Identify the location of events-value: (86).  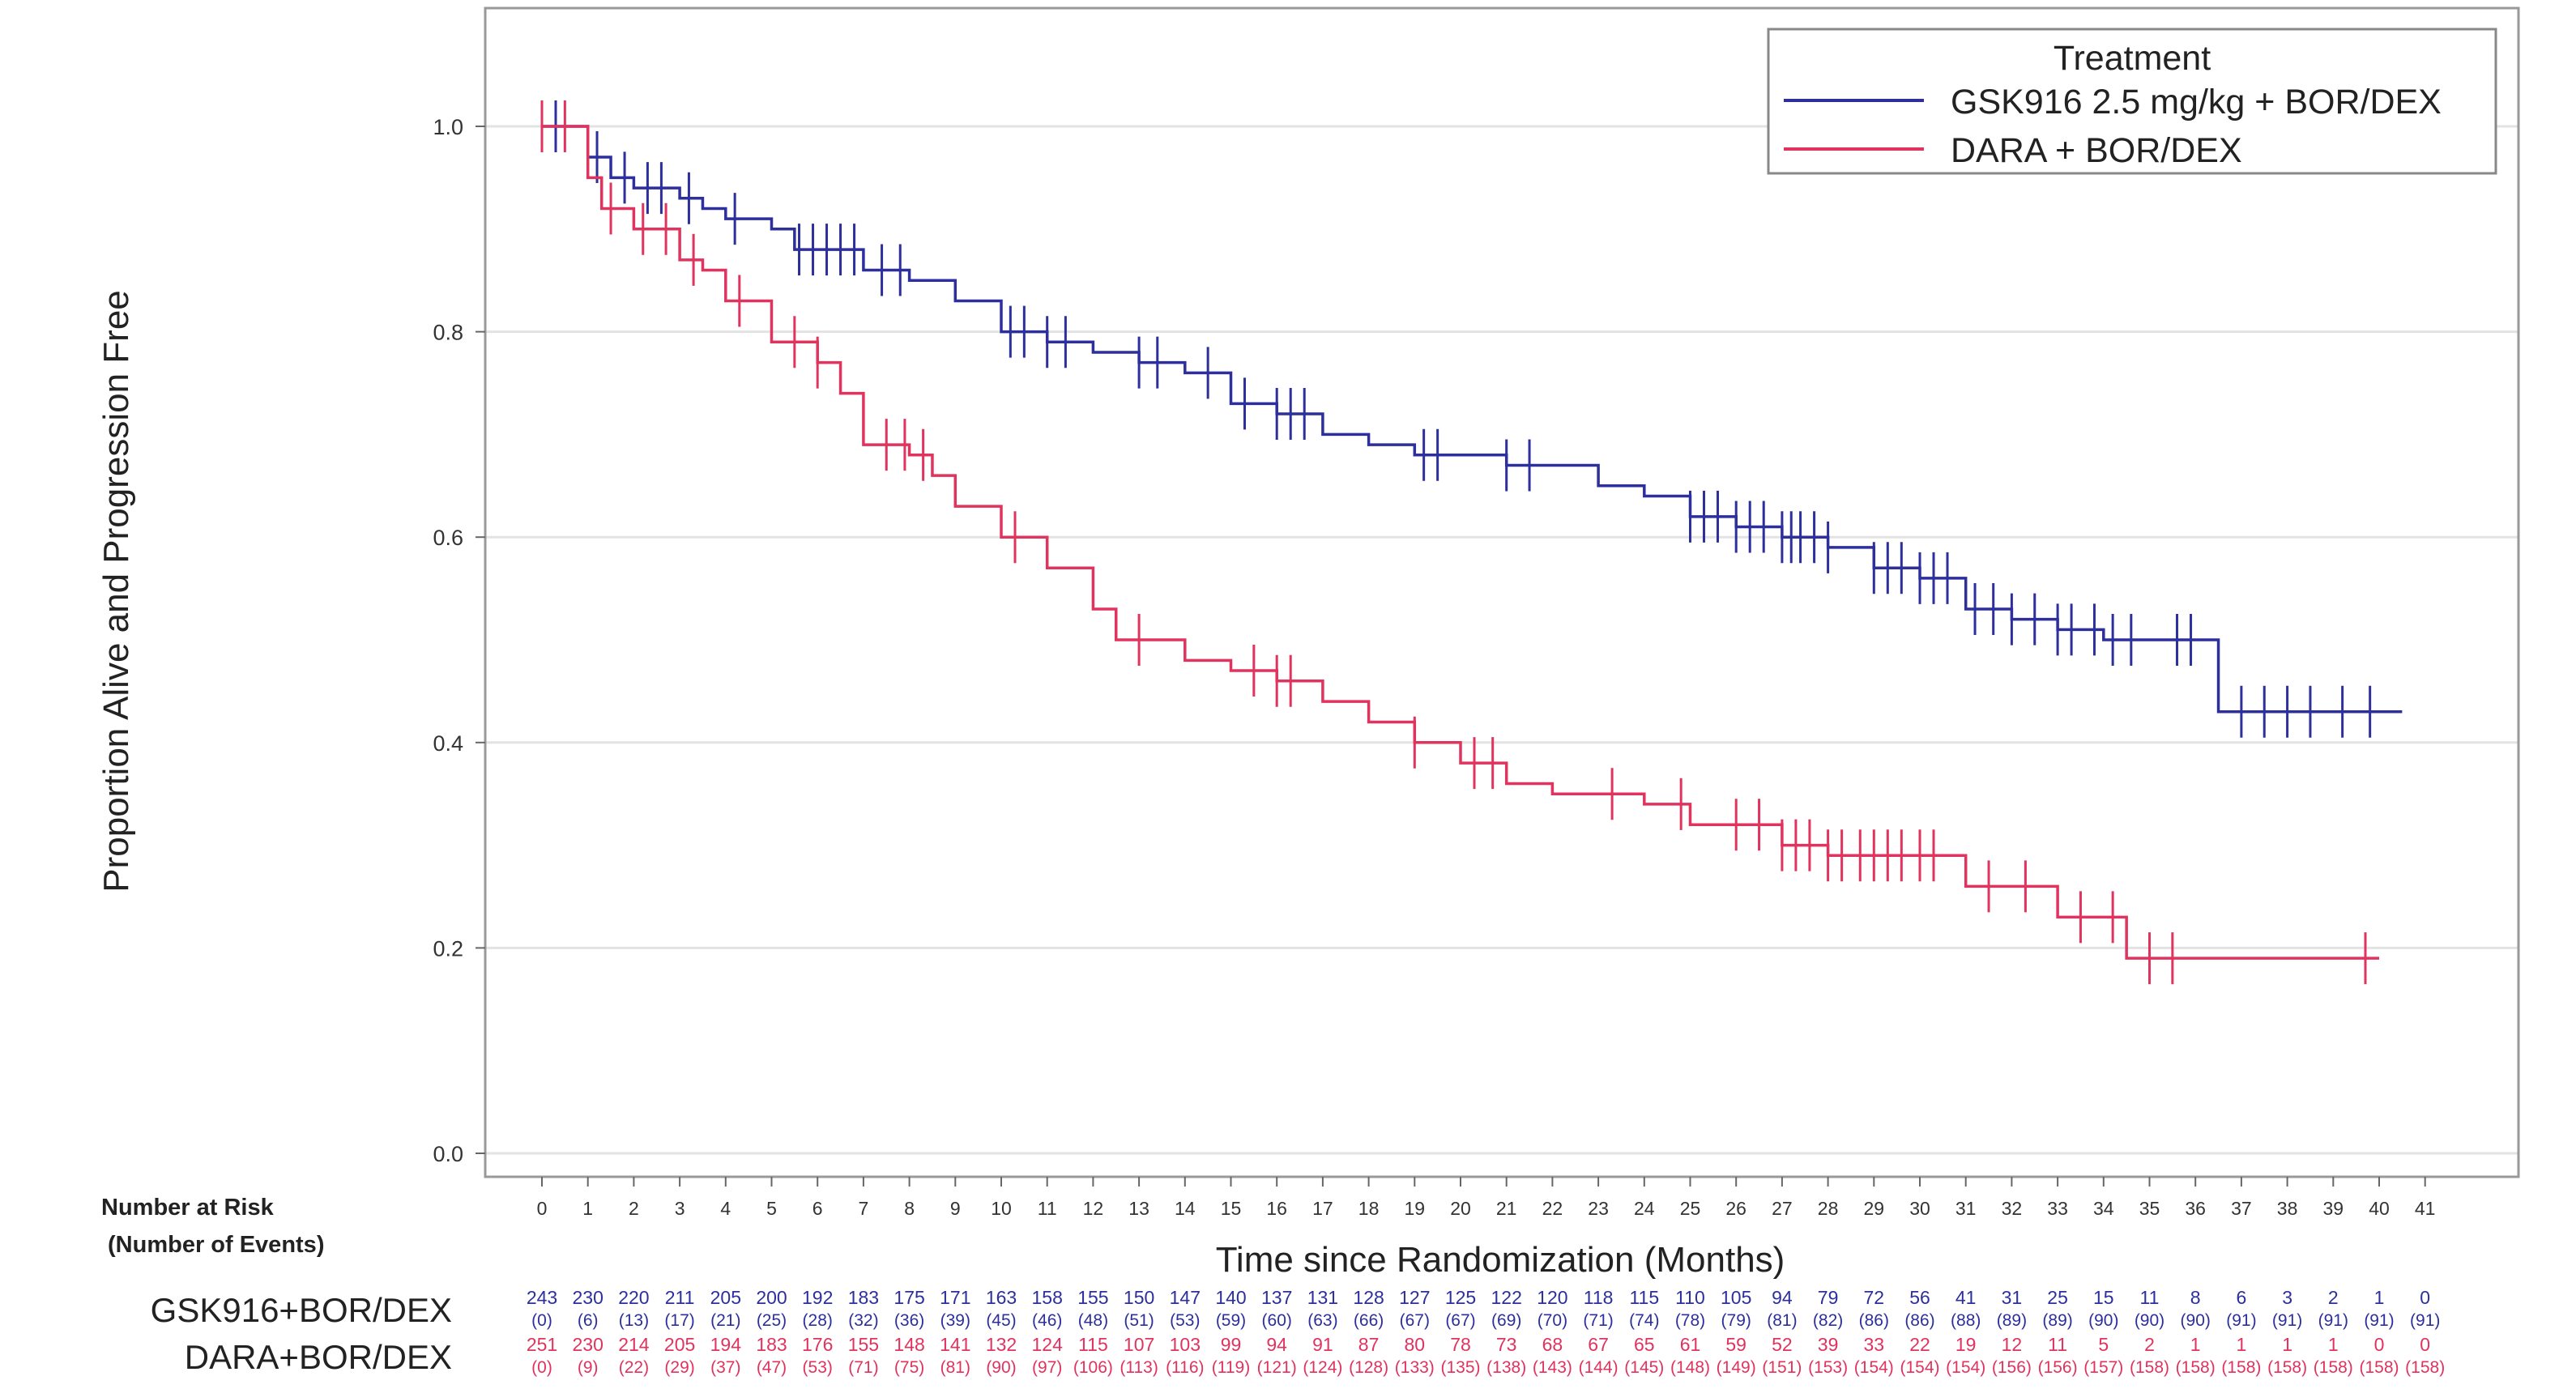
(1919, 1320).